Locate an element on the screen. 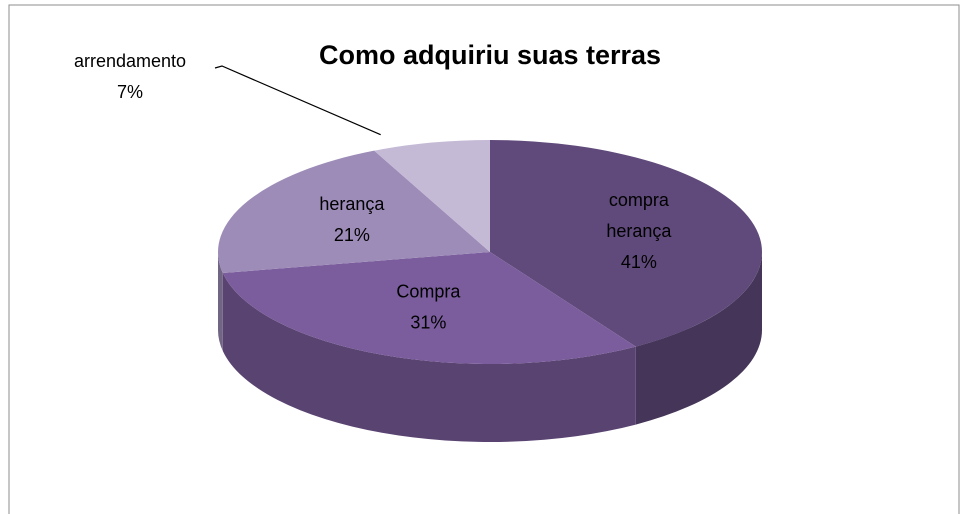 Image resolution: width=964 pixels, height=514 pixels. slice-label: herança is located at coordinates (352, 204).